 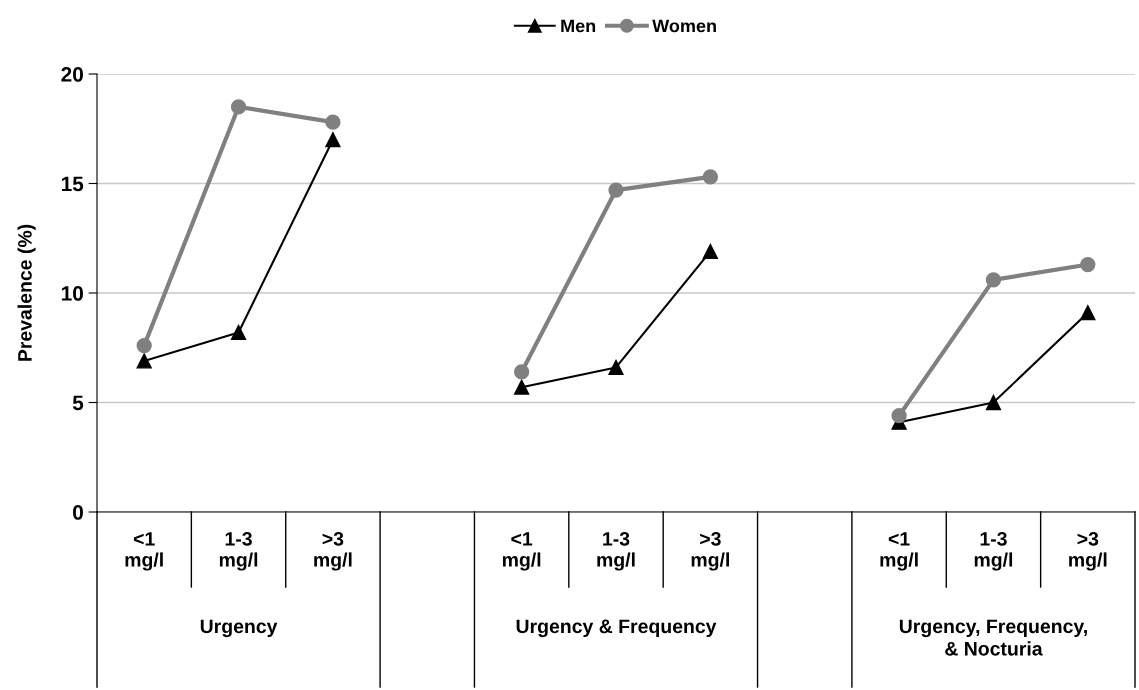 I want to click on legend-label: Women, so click(x=684, y=26).